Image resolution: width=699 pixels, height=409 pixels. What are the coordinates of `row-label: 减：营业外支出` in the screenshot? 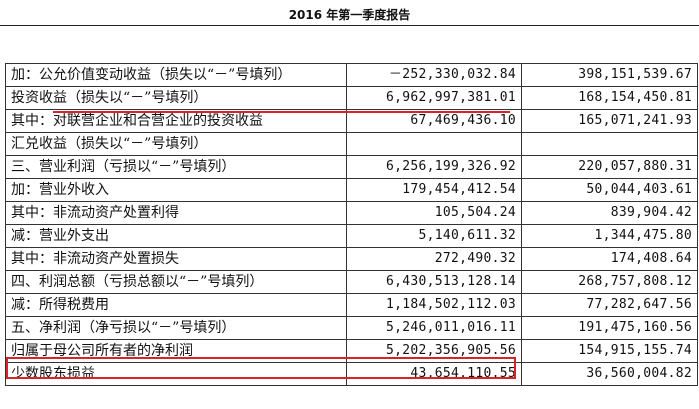 It's located at (176, 236).